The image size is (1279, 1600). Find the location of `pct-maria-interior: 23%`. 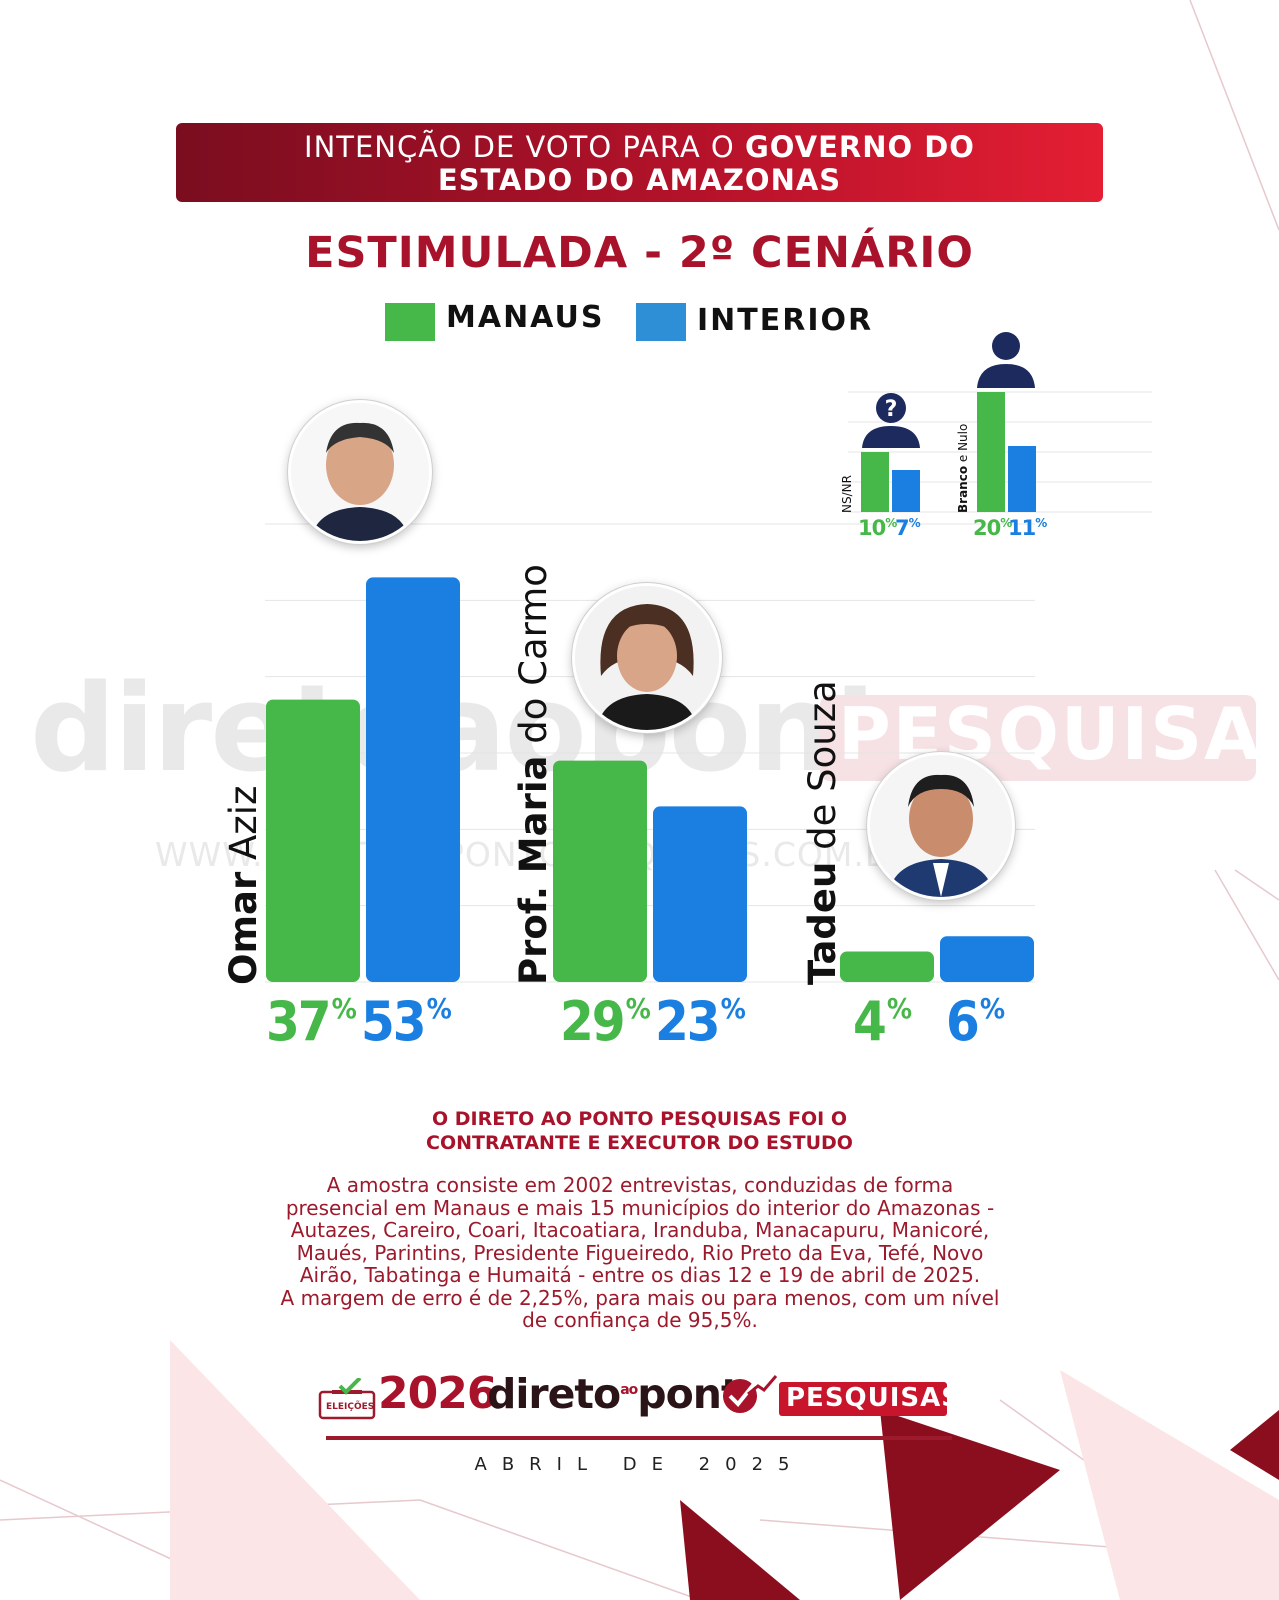

pct-maria-interior: 23% is located at coordinates (700, 1021).